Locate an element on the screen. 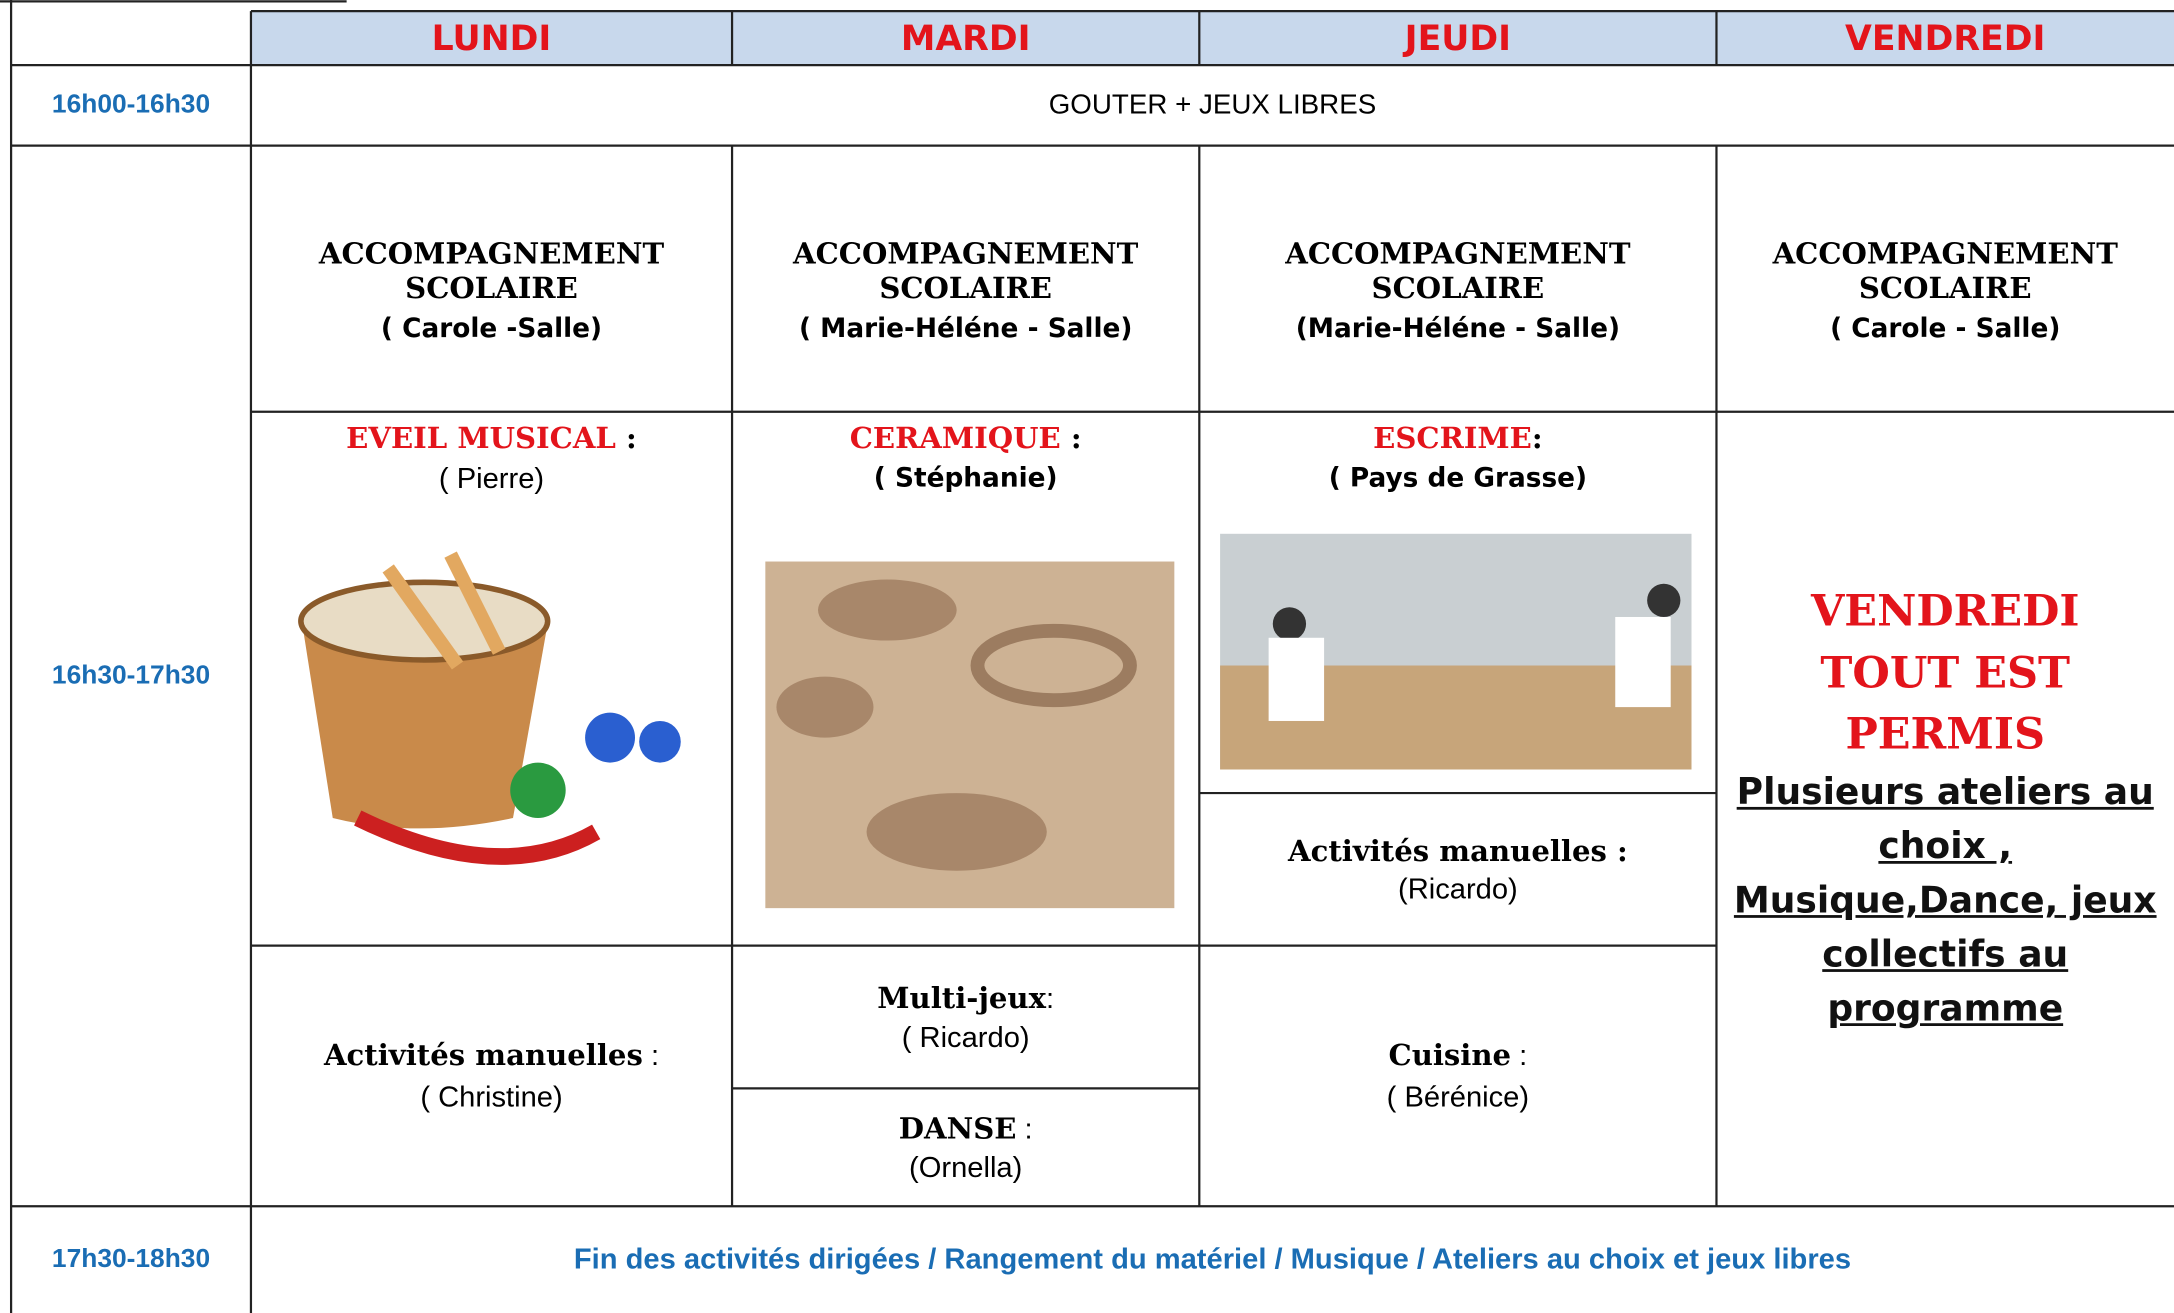 The width and height of the screenshot is (2174, 1313). time: 16h30-17h30 is located at coordinates (131, 676).